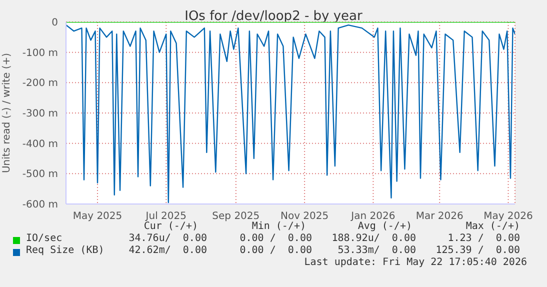 This screenshot has height=287, width=547. Describe the element at coordinates (484, 238) in the screenshot. I see `text: 1.23 / 0.00` at that location.